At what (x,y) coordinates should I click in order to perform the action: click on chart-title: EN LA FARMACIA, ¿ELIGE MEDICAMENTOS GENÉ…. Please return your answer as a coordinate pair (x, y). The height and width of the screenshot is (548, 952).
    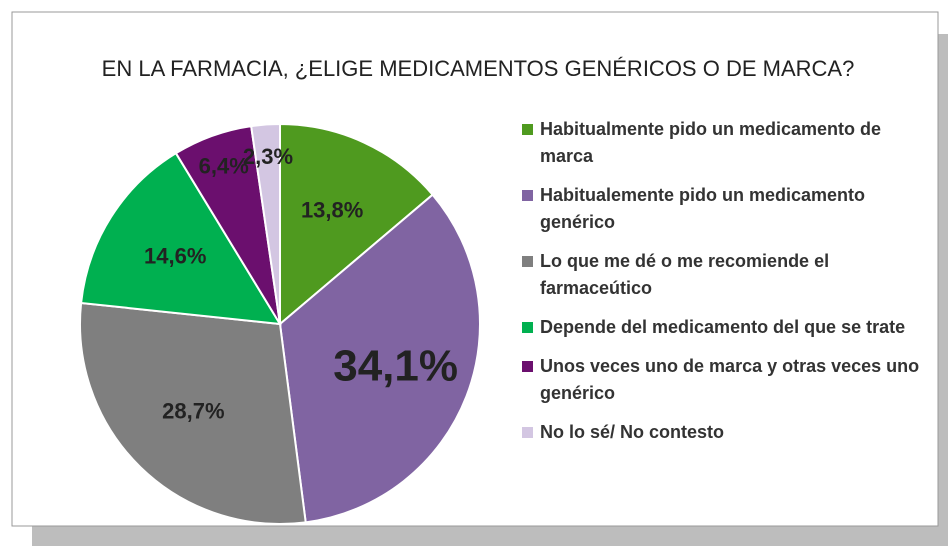
    Looking at the image, I should click on (478, 68).